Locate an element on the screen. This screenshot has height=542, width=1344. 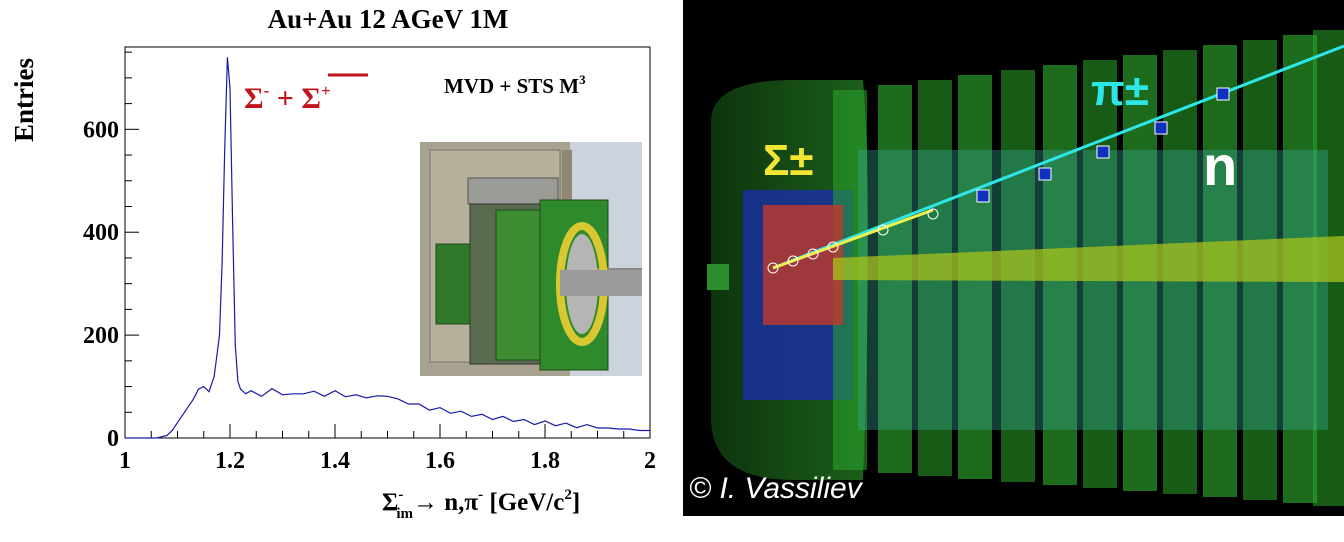
x-axis-label: Σ-im→ n,π- [GeV/c2] is located at coordinates (481, 504).